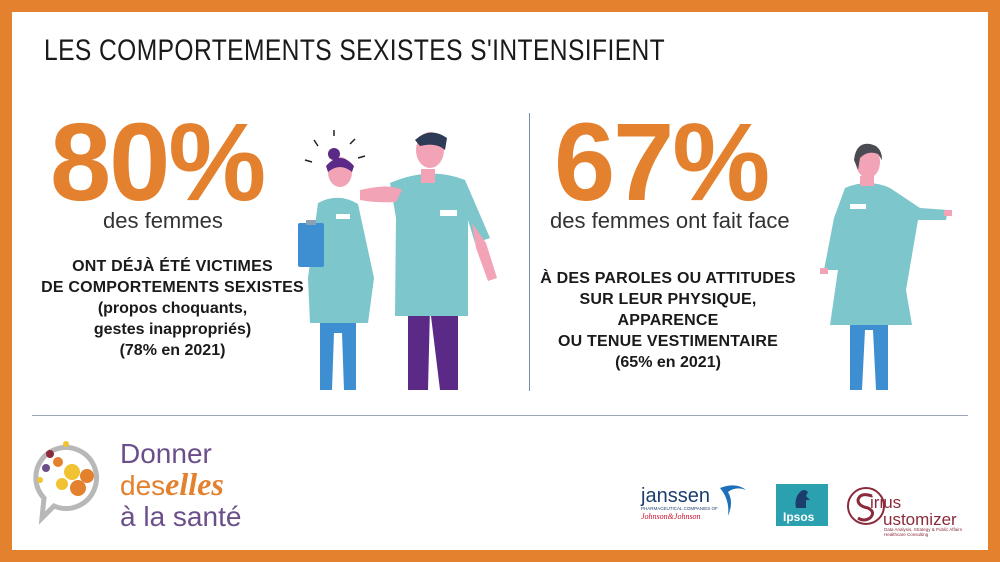  What do you see at coordinates (668, 341) in the screenshot?
I see `stat-right-caps-line3: OU TENUE VESTIMENTAIRE` at bounding box center [668, 341].